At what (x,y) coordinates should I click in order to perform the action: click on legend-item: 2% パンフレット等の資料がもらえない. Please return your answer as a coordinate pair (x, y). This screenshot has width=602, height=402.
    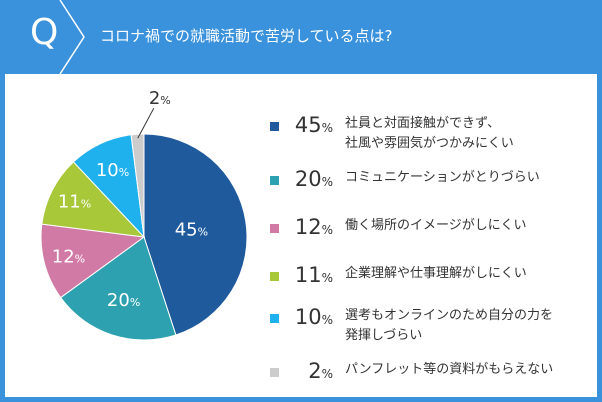
    Looking at the image, I should click on (430, 371).